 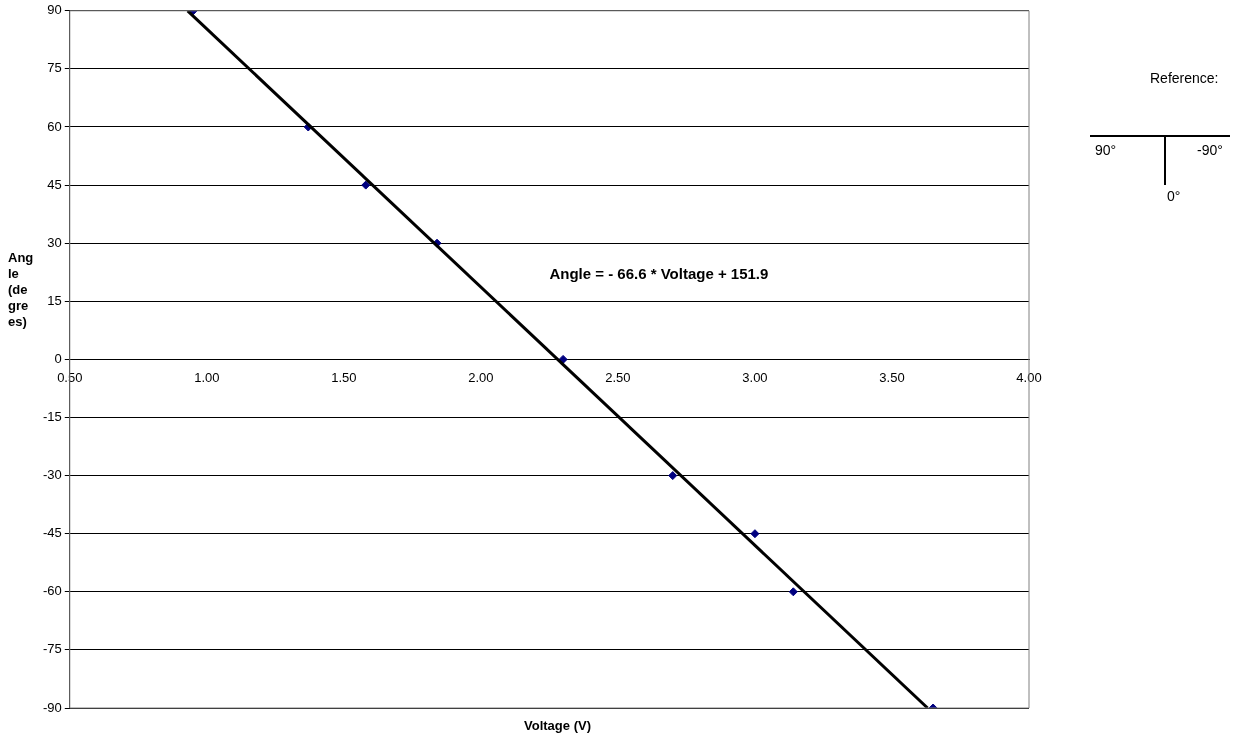 I want to click on annotation: Angle = - 66.6 * Voltage + 151.9, so click(x=659, y=274).